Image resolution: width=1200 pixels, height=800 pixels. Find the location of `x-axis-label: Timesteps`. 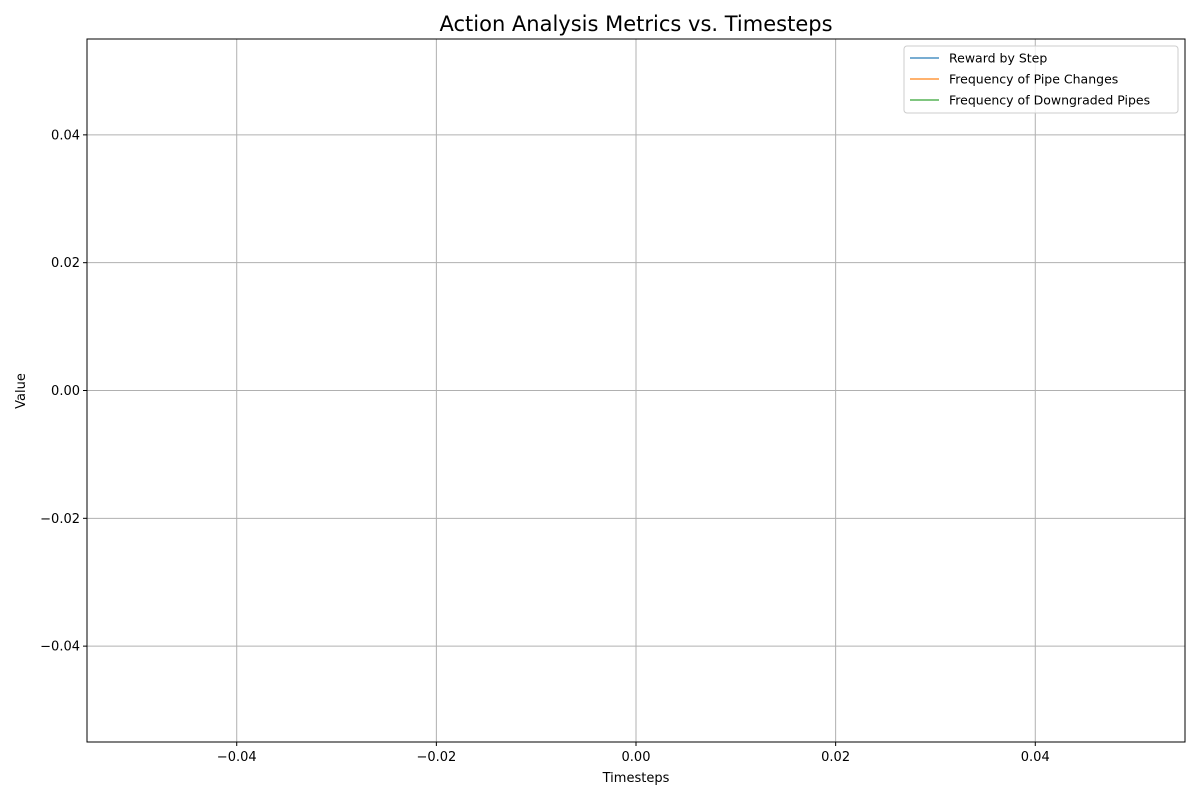

x-axis-label: Timesteps is located at coordinates (636, 778).